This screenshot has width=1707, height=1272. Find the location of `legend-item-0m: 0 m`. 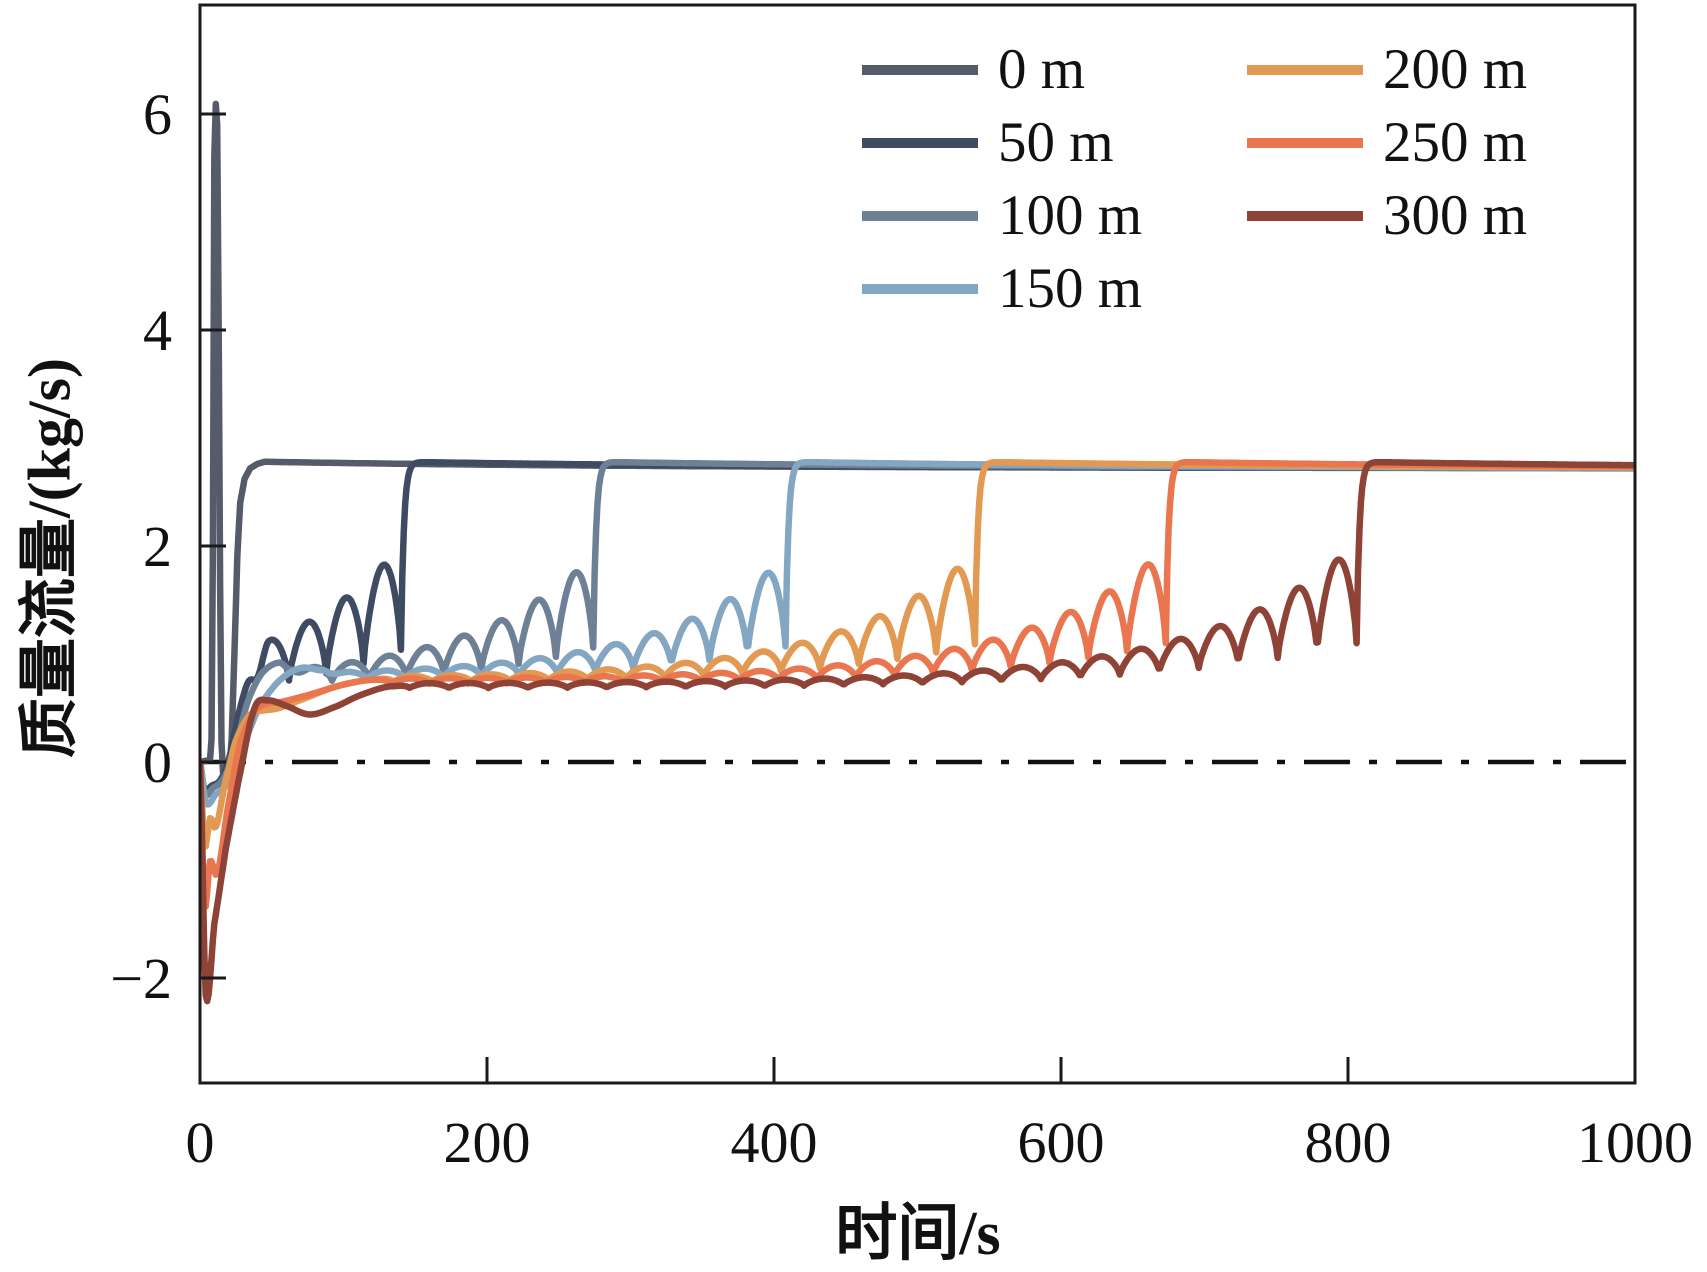

legend-item-0m: 0 m is located at coordinates (1054, 69).